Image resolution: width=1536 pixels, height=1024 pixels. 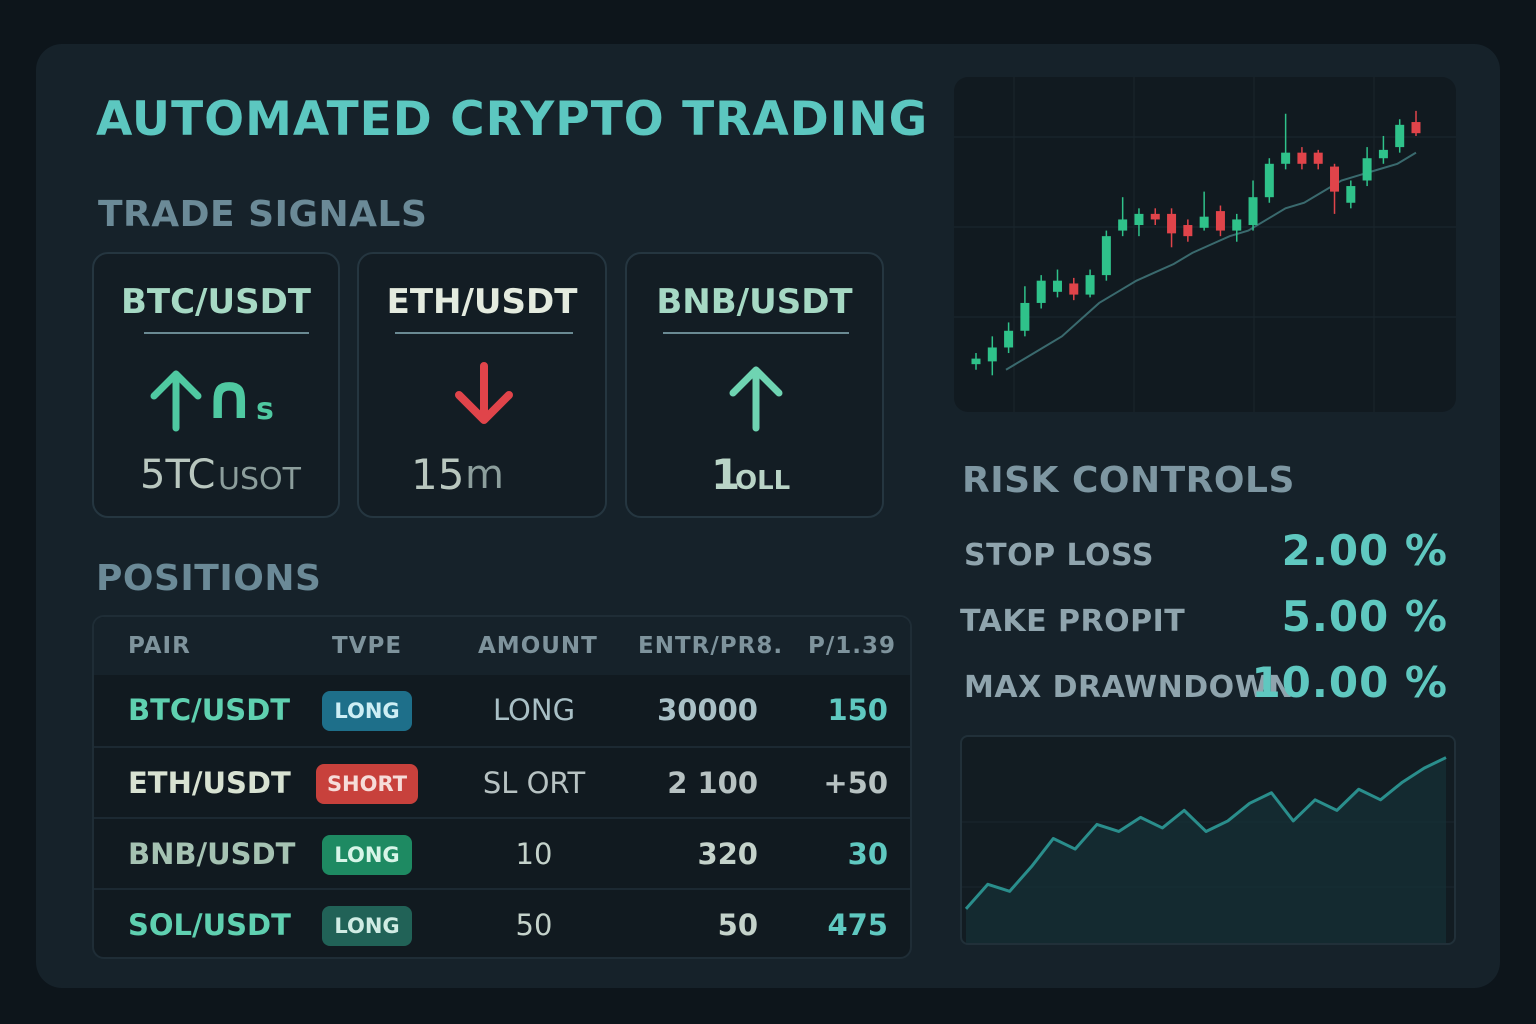 What do you see at coordinates (482, 302) in the screenshot?
I see `signal-pair: ETH/USDT` at bounding box center [482, 302].